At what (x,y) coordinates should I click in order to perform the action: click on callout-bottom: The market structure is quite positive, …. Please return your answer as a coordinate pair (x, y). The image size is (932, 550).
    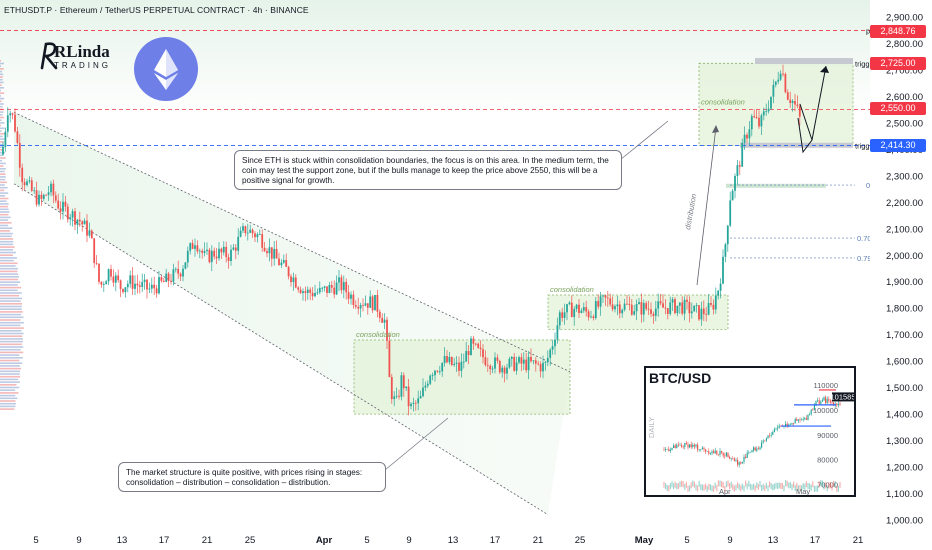
    Looking at the image, I should click on (252, 477).